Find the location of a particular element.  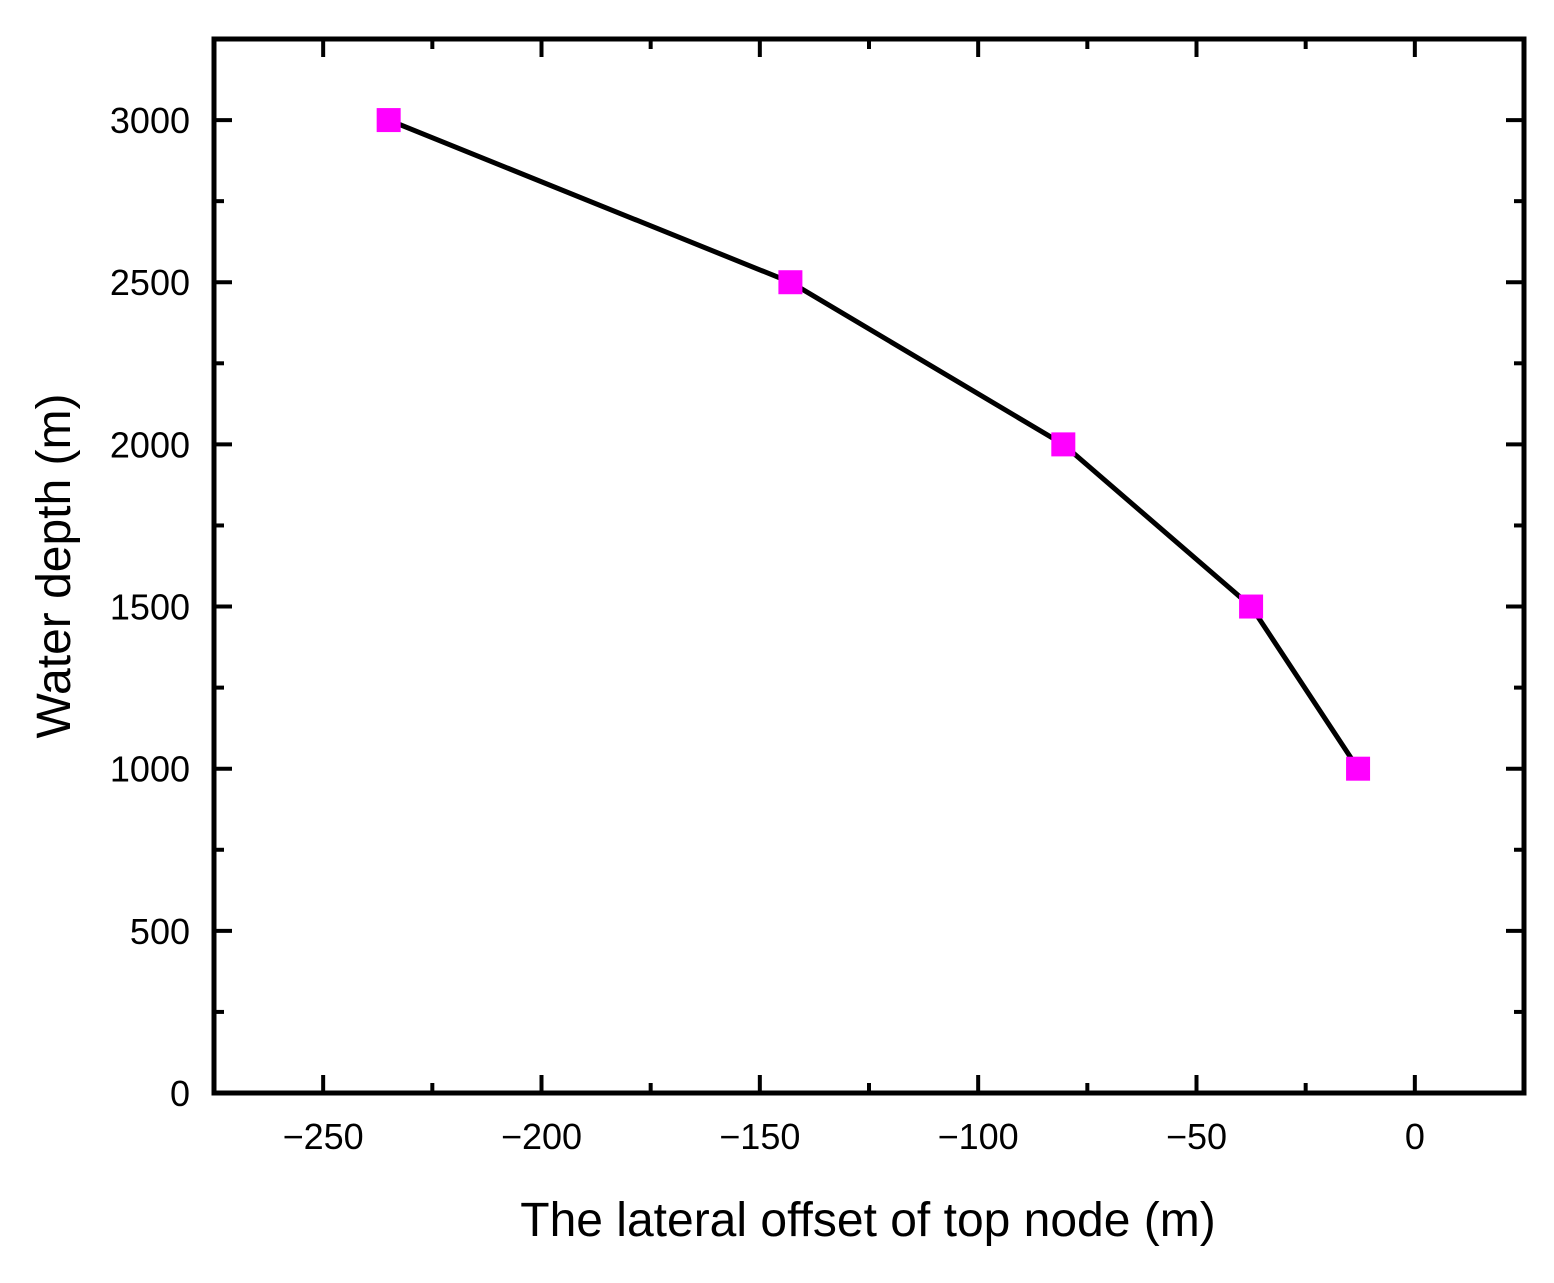

y-tick-label: 0 is located at coordinates (180, 1093).